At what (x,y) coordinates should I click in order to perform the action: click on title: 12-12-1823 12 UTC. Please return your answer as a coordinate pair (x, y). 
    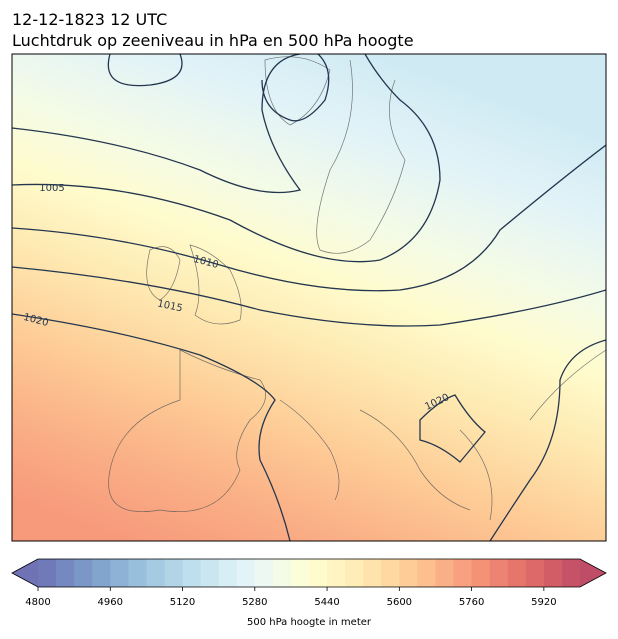
    Looking at the image, I should click on (89, 19).